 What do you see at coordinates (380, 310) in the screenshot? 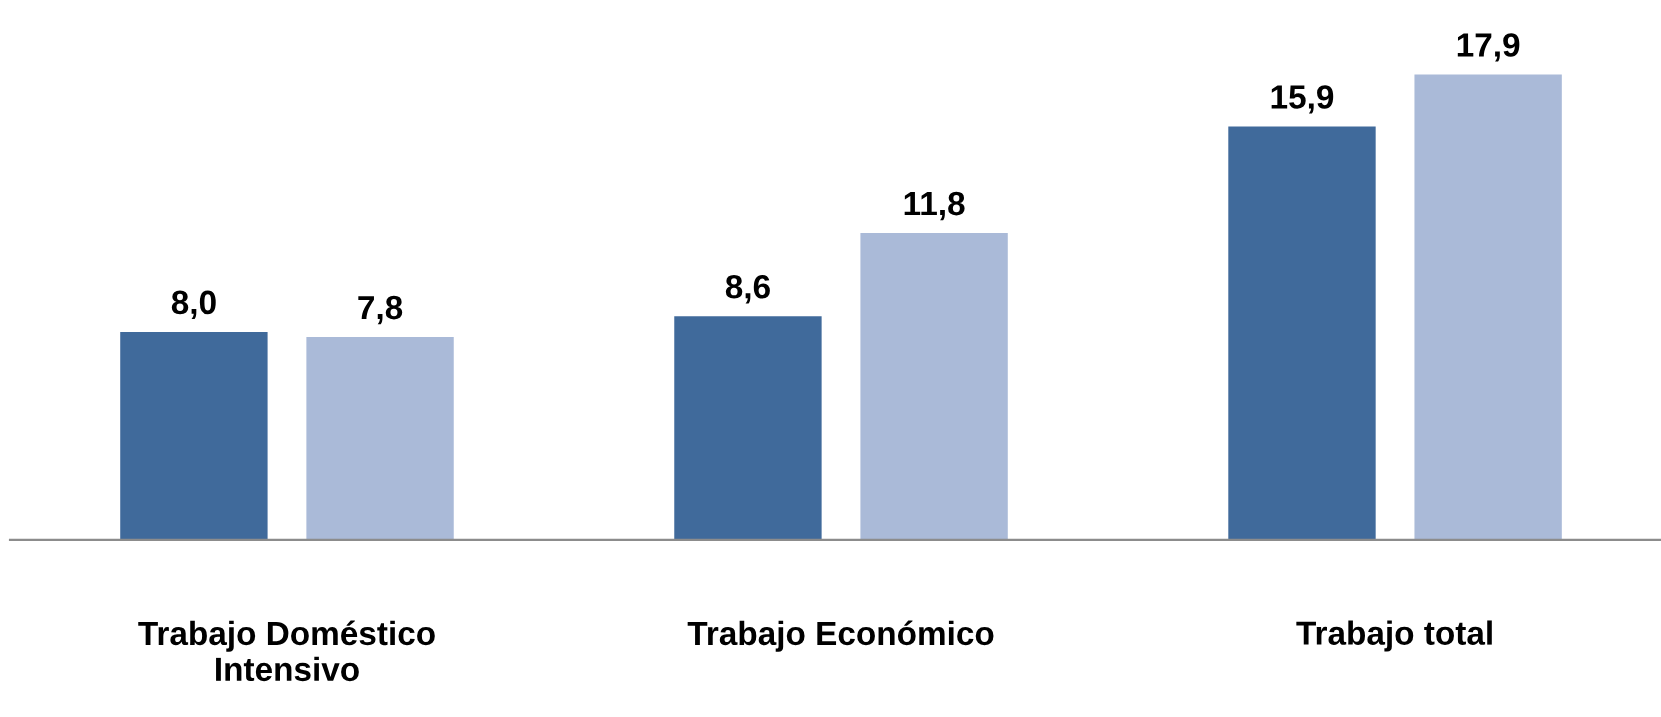
I see `data-label: 7,8` at bounding box center [380, 310].